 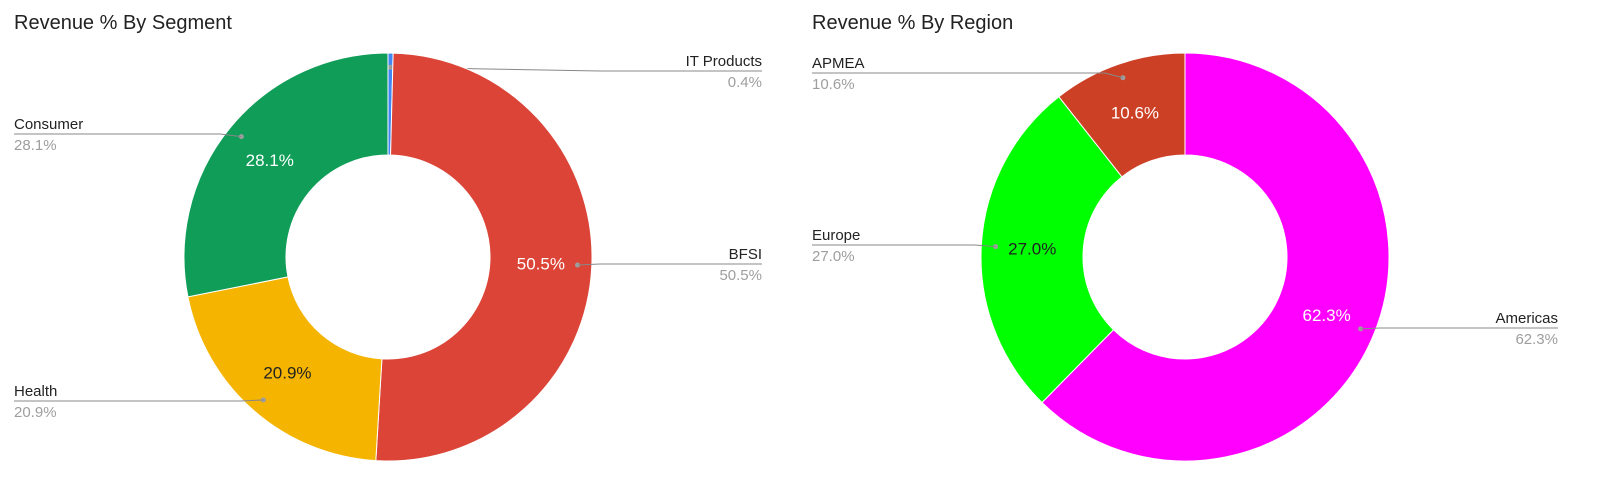 I want to click on slice-health, so click(x=285, y=369).